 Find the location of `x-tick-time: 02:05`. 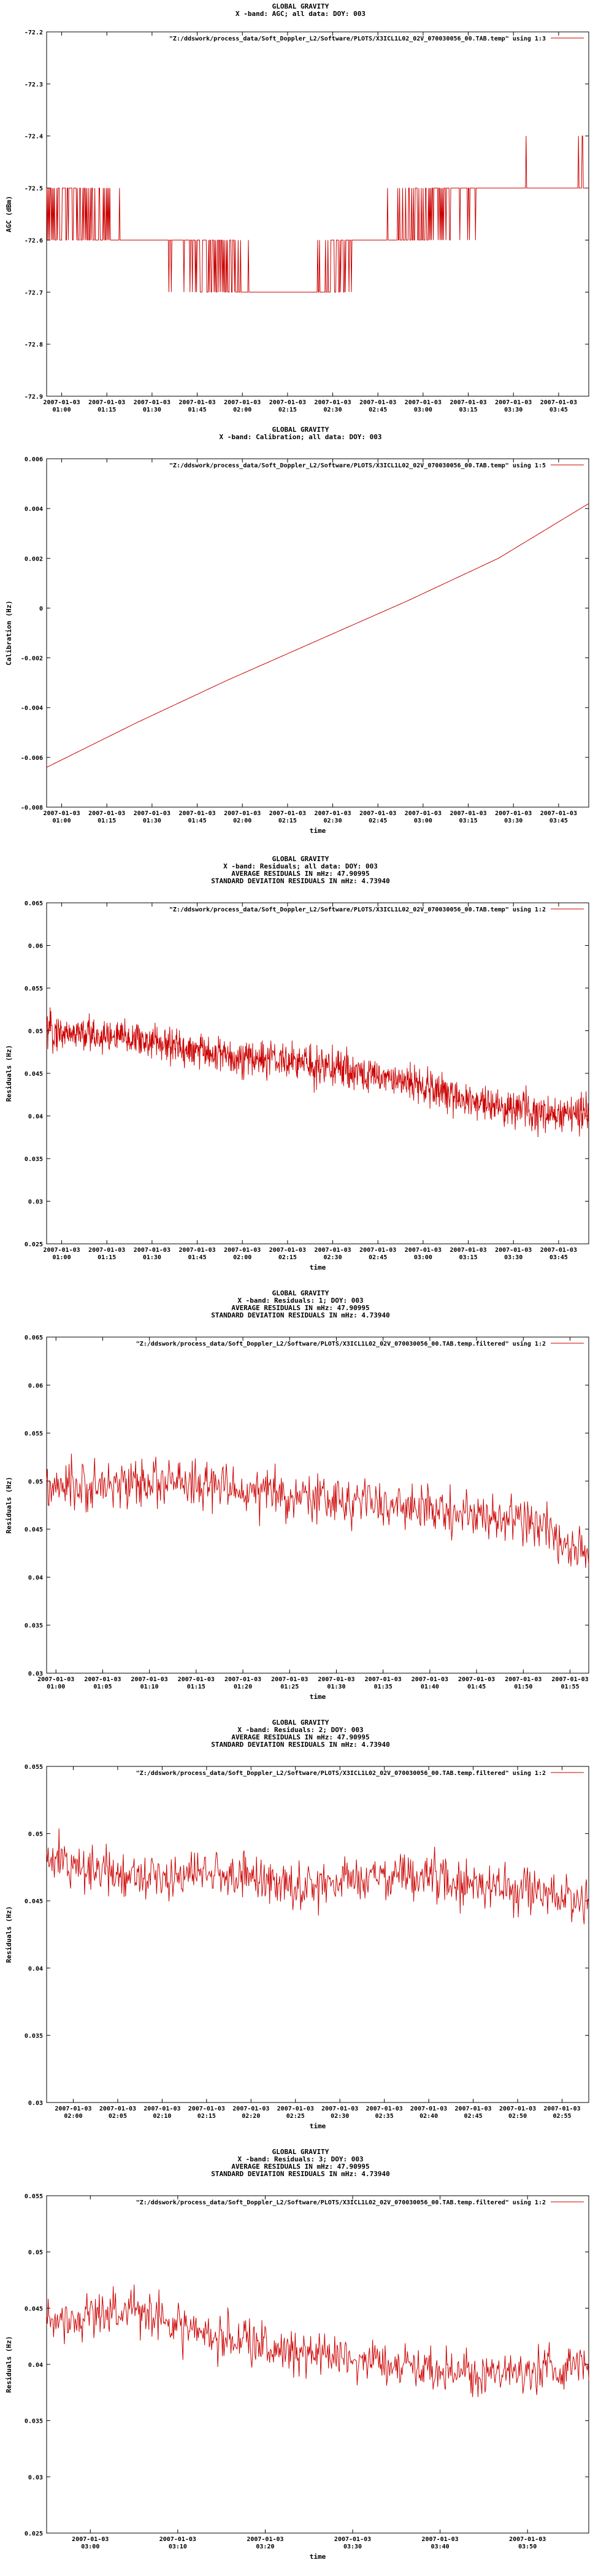

x-tick-time: 02:05 is located at coordinates (118, 2116).